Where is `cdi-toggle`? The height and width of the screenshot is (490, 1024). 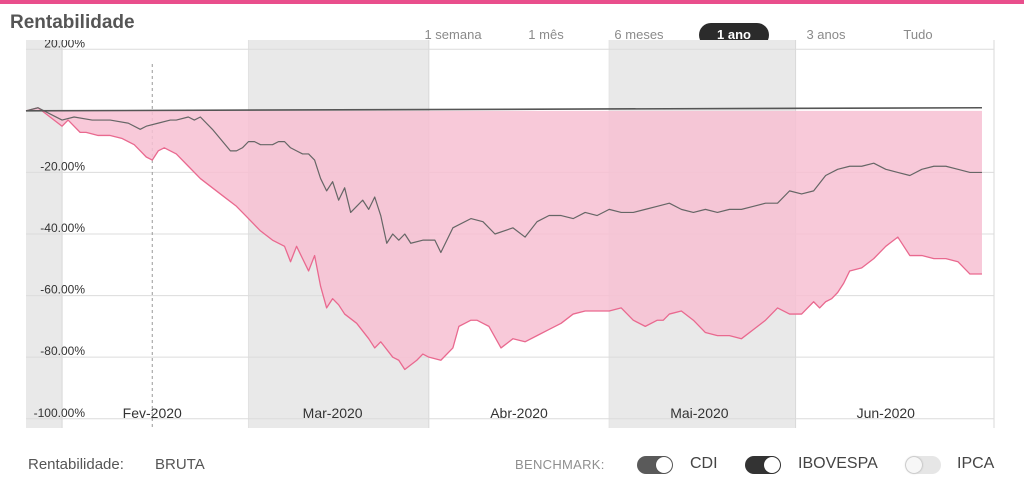 cdi-toggle is located at coordinates (655, 465).